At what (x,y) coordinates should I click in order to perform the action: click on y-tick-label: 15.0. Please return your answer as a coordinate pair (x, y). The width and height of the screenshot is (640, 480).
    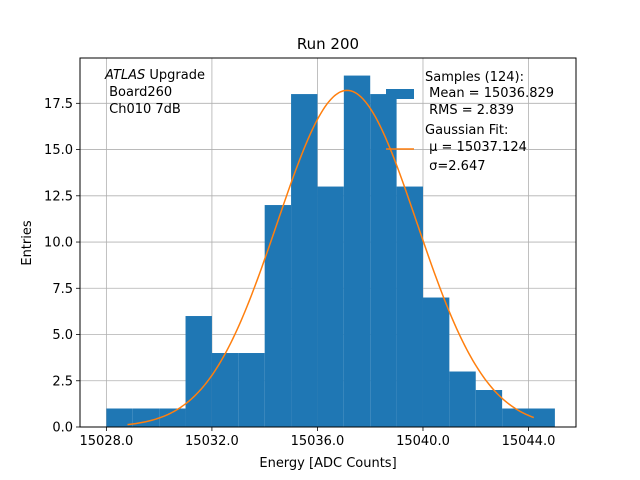
    Looking at the image, I should click on (58, 150).